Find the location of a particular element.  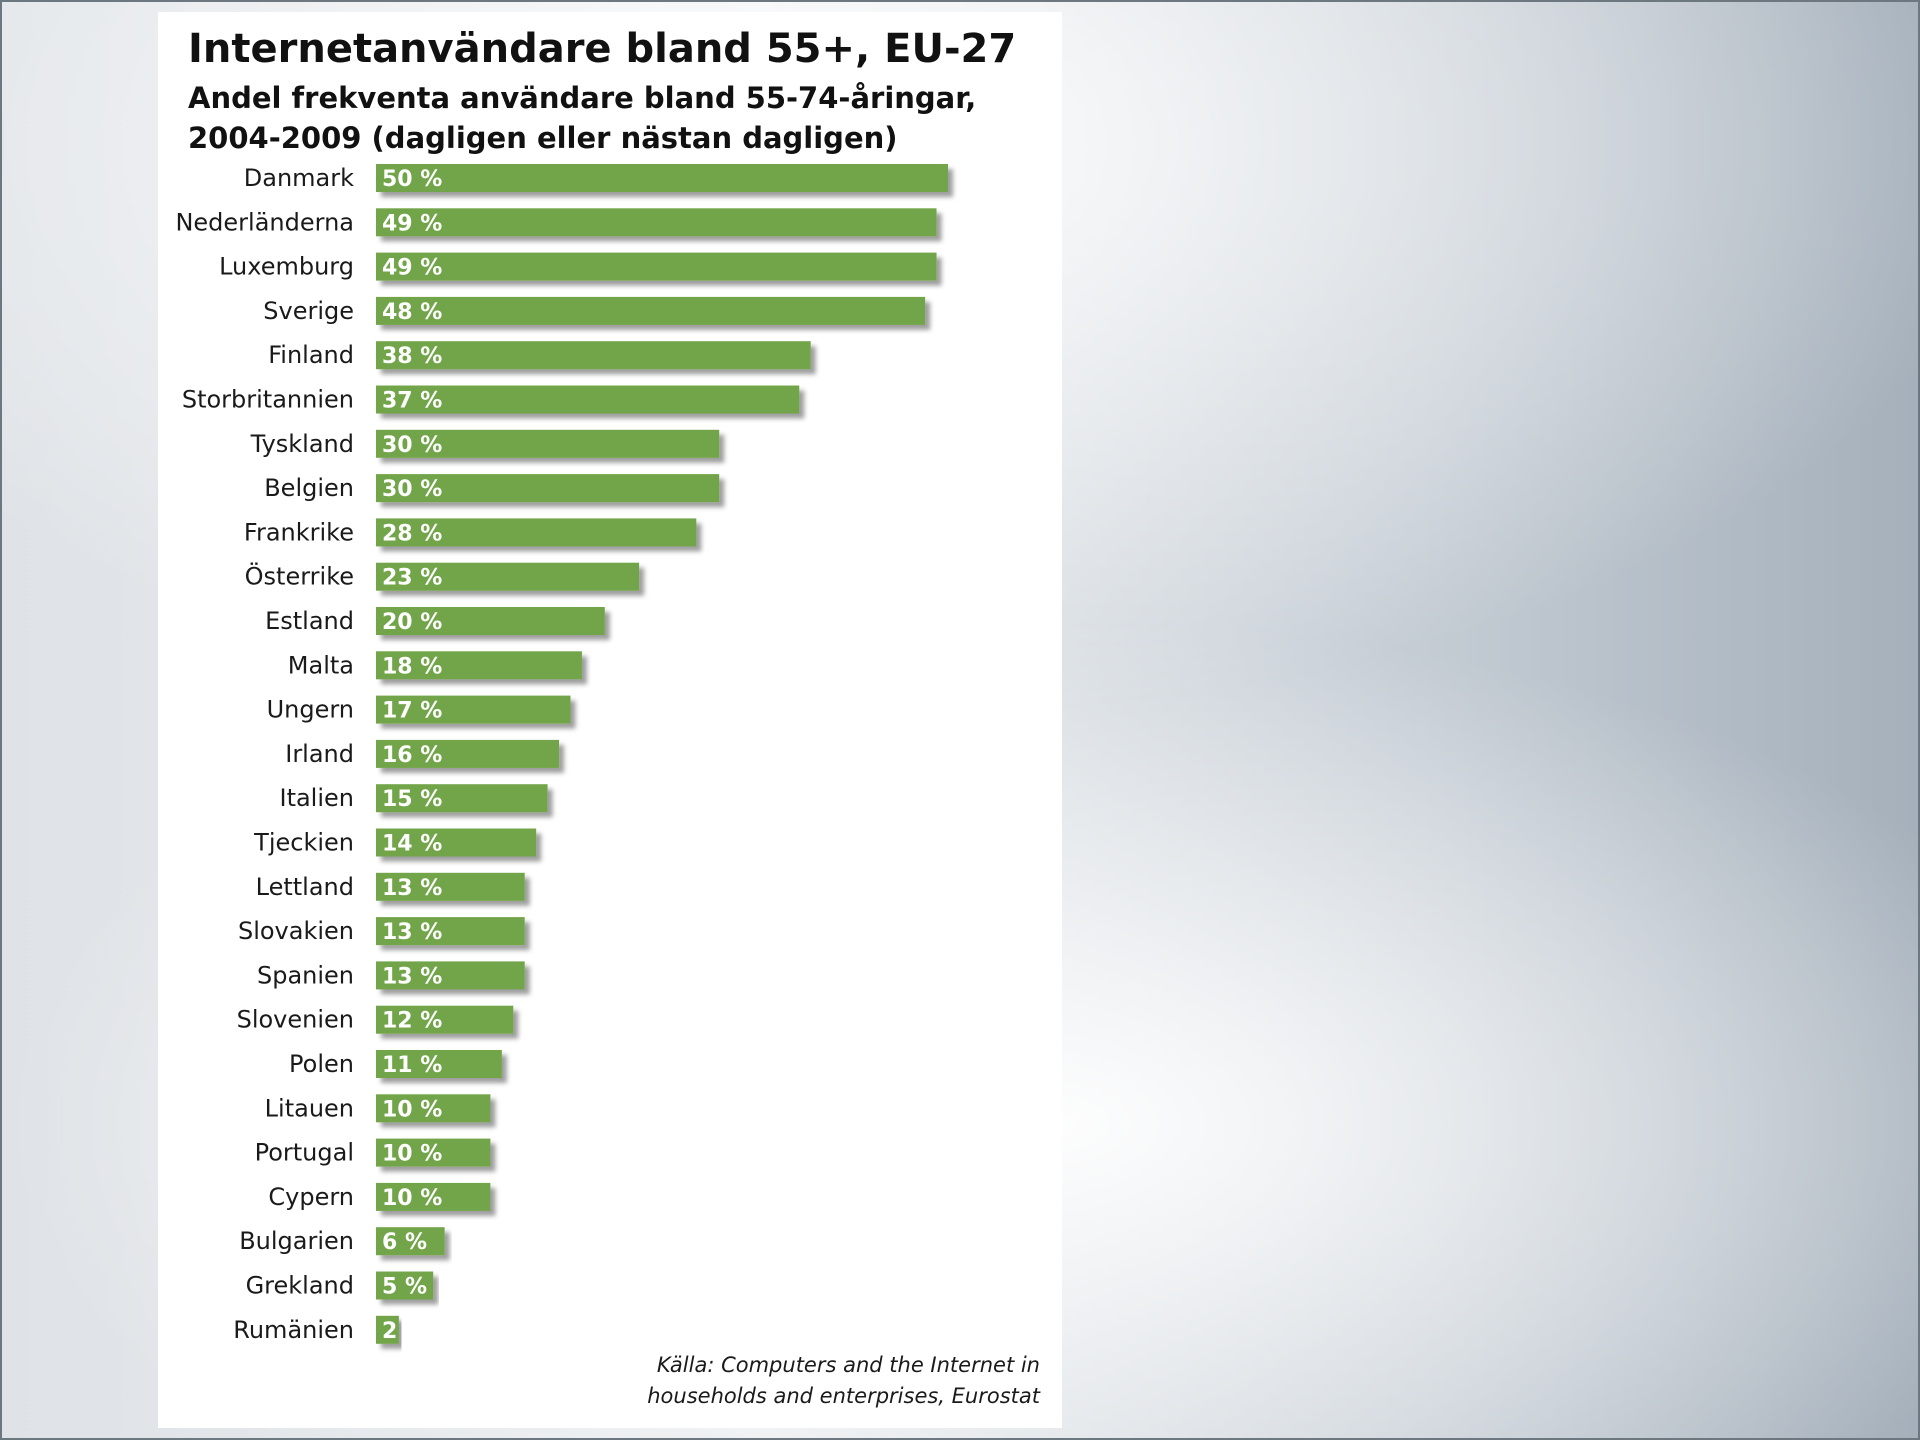

category-label: Frankrike is located at coordinates (299, 532).